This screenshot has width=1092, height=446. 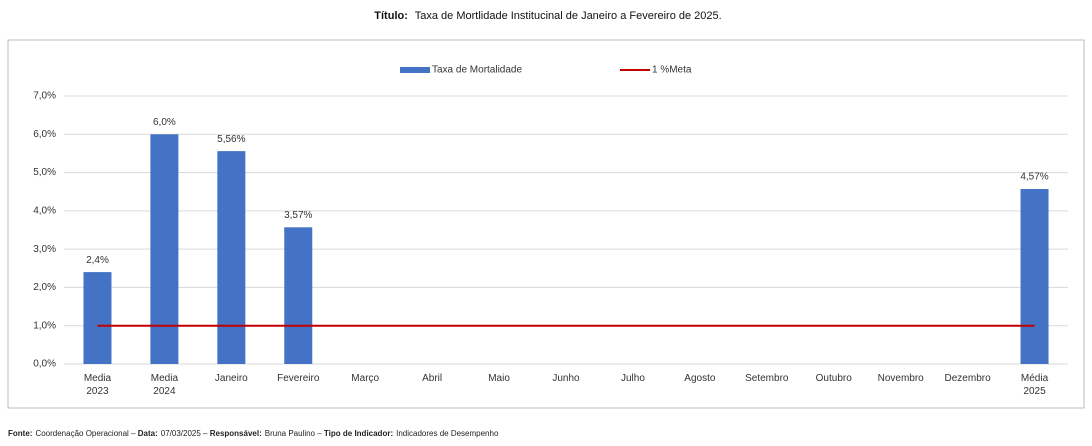 I want to click on y-tick-label: 6,0%, so click(x=44, y=134).